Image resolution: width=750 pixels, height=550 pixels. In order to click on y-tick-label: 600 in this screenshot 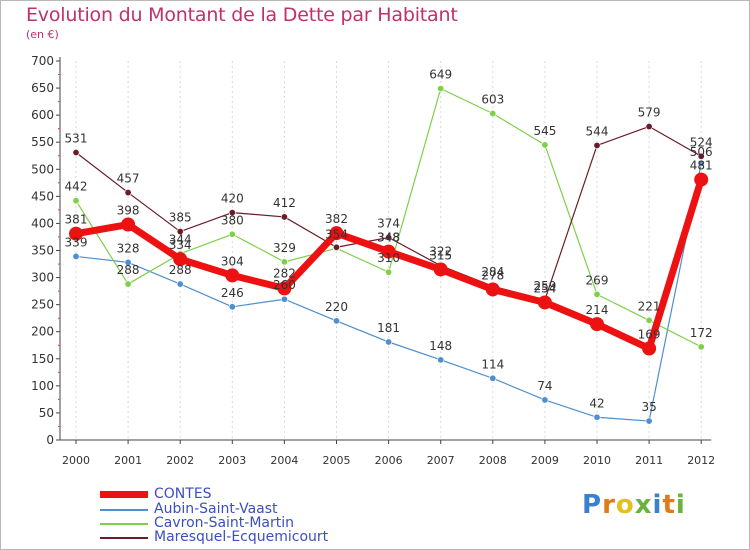, I will do `click(42, 115)`.